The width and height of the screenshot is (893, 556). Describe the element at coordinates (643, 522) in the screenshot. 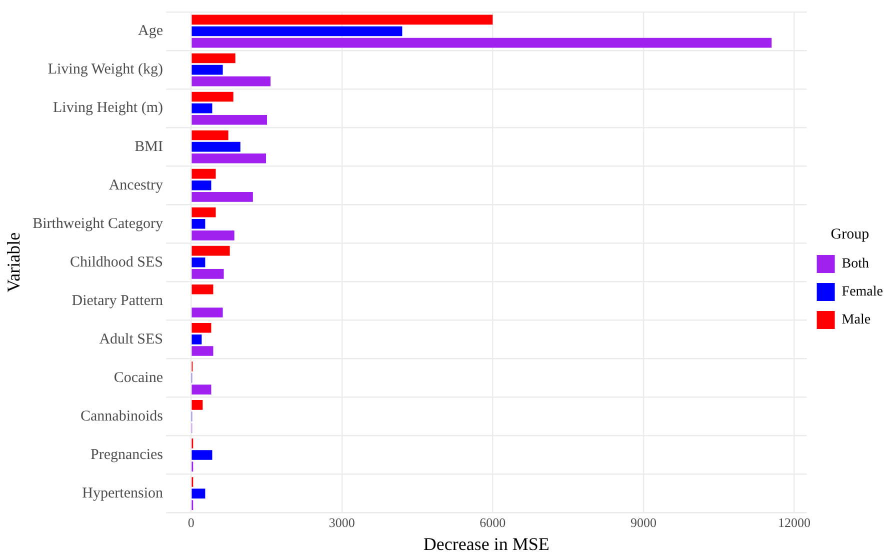

I see `x-tick-label: 9000` at that location.